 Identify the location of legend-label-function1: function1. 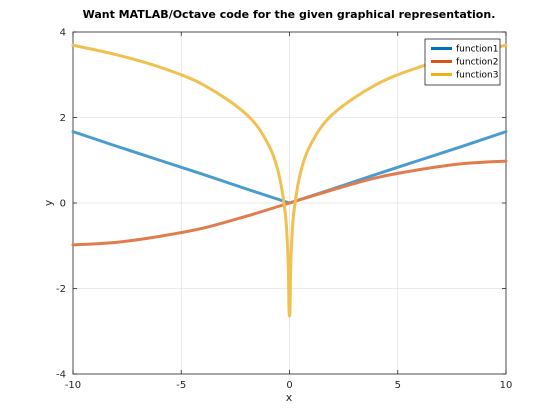
(477, 50).